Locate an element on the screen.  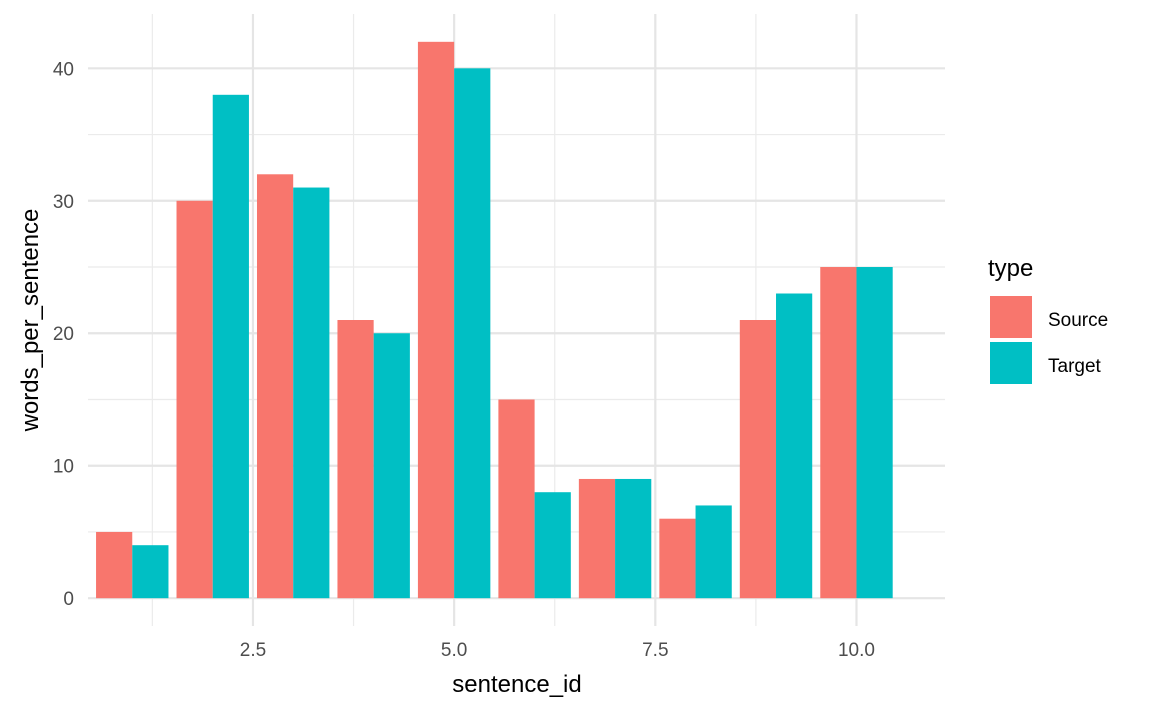
y-tick-label: 40 is located at coordinates (63, 69).